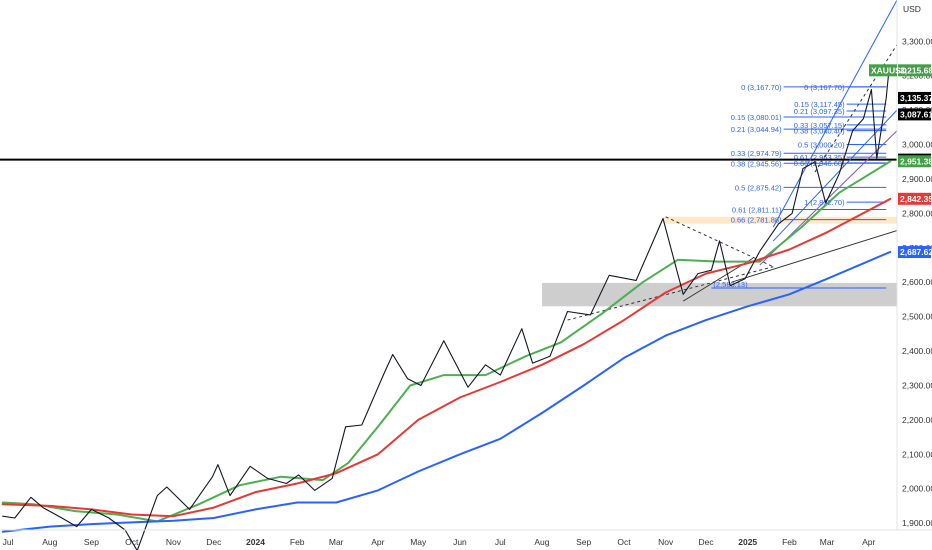 This screenshot has width=932, height=550. Describe the element at coordinates (912, 9) in the screenshot. I see `currency-label: USD` at that location.